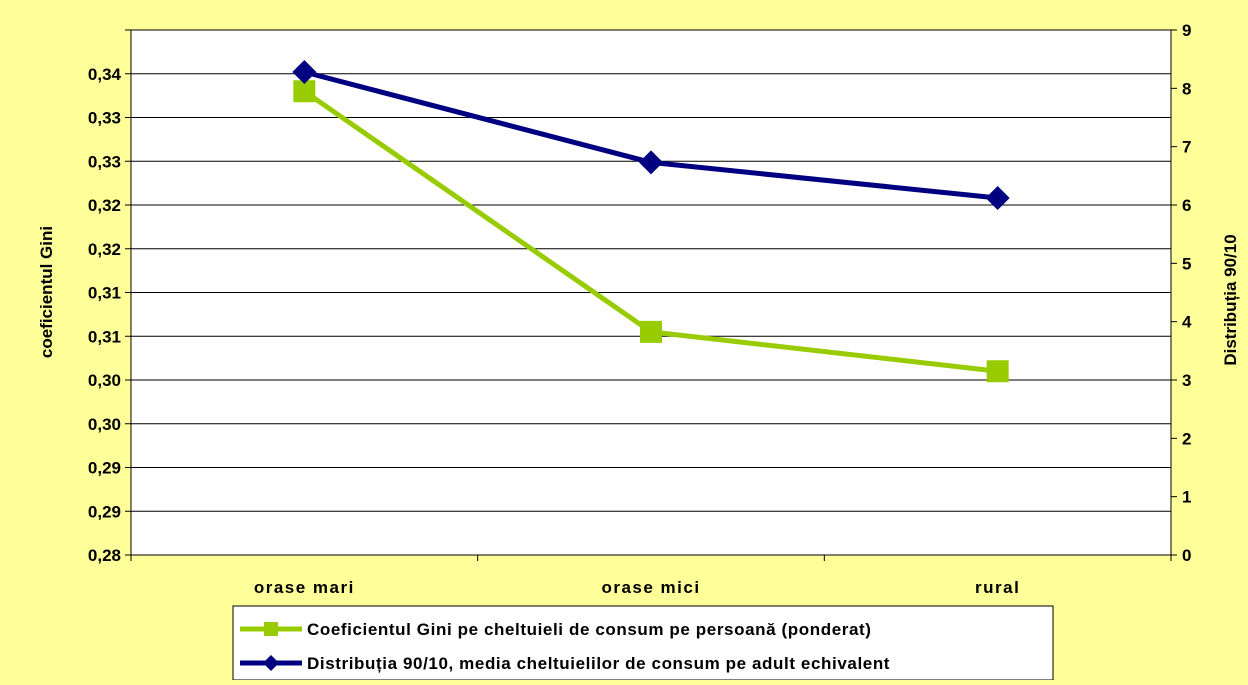 This screenshot has height=685, width=1248. Describe the element at coordinates (1186, 30) in the screenshot. I see `right-tick-label: 9` at that location.